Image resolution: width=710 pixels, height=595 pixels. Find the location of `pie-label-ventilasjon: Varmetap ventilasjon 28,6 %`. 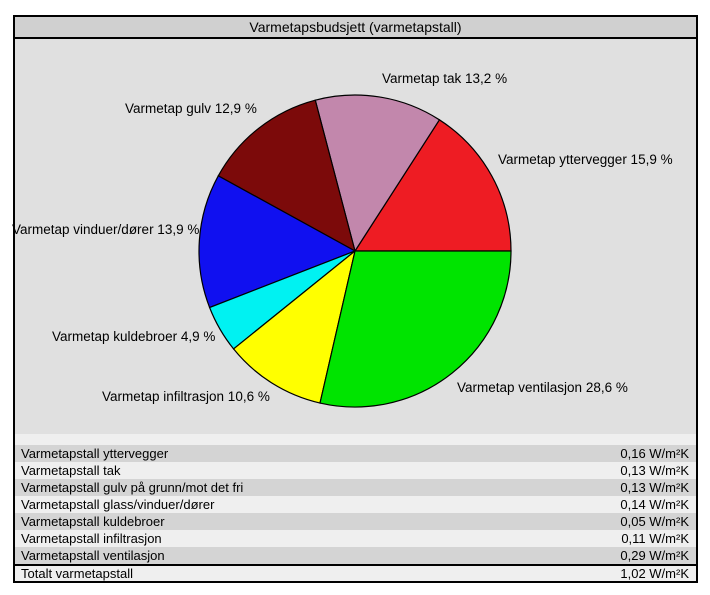

pie-label-ventilasjon: Varmetap ventilasjon 28,6 % is located at coordinates (542, 387).